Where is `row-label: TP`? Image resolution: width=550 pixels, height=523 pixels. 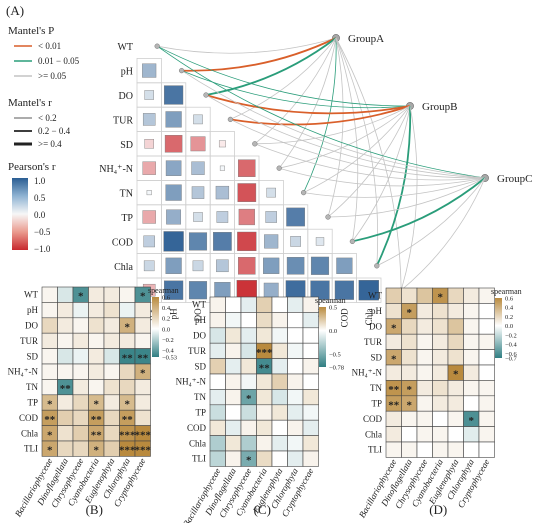
row-label: TP is located at coordinates (32, 403).